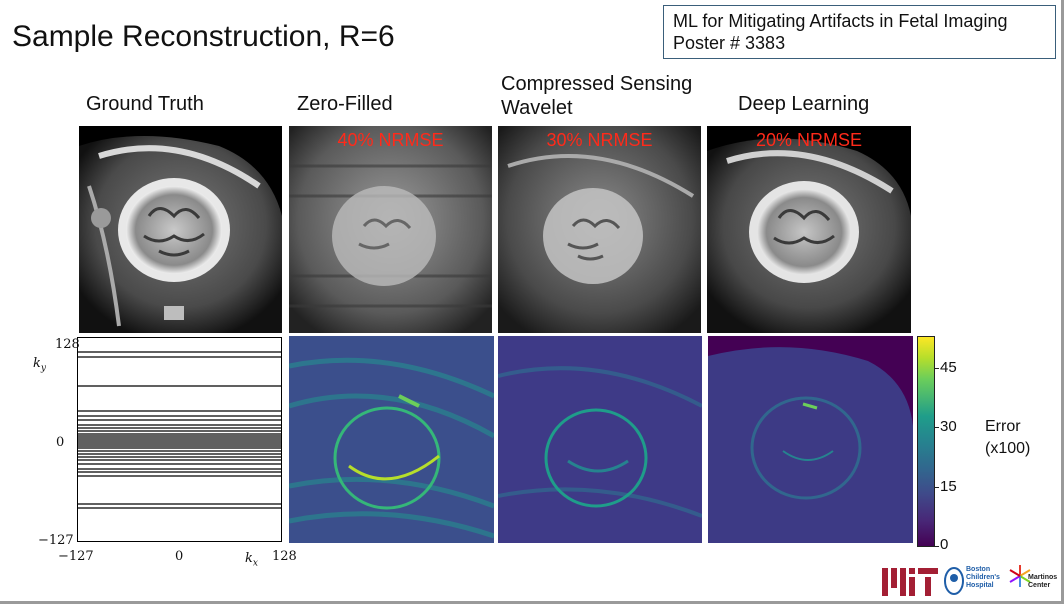 The image size is (1064, 604). What do you see at coordinates (910, 582) in the screenshot?
I see `mit-logo` at bounding box center [910, 582].